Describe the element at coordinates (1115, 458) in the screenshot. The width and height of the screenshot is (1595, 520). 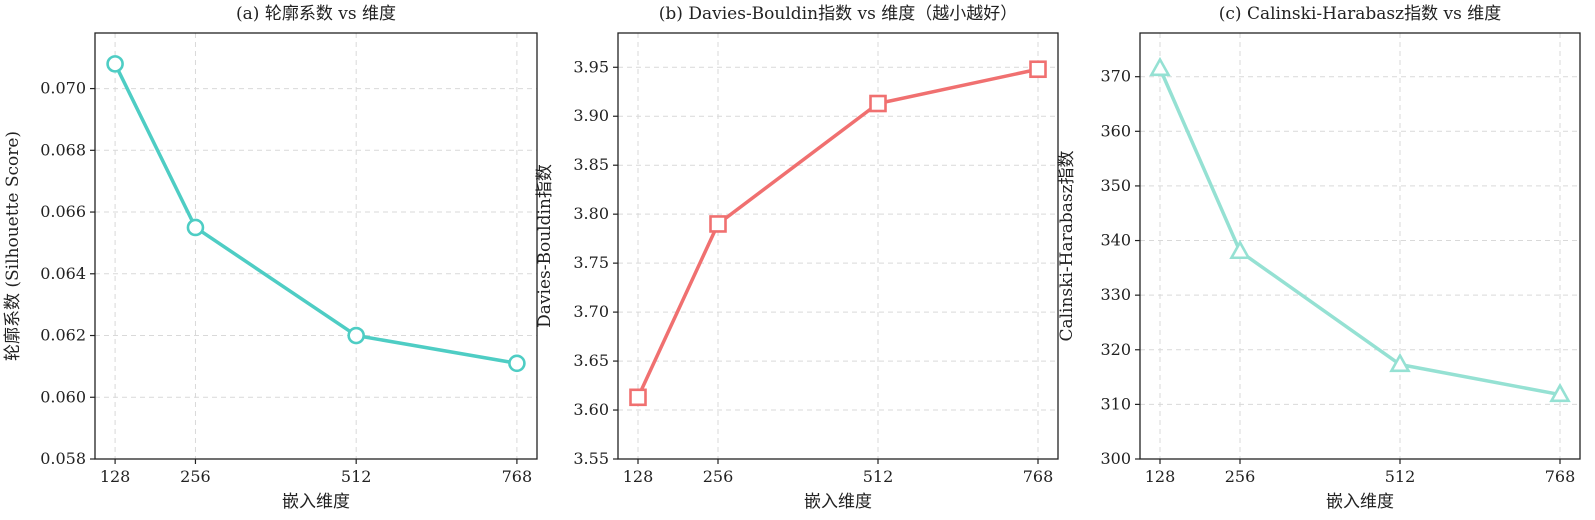
I see `y-tick-label: 300` at that location.